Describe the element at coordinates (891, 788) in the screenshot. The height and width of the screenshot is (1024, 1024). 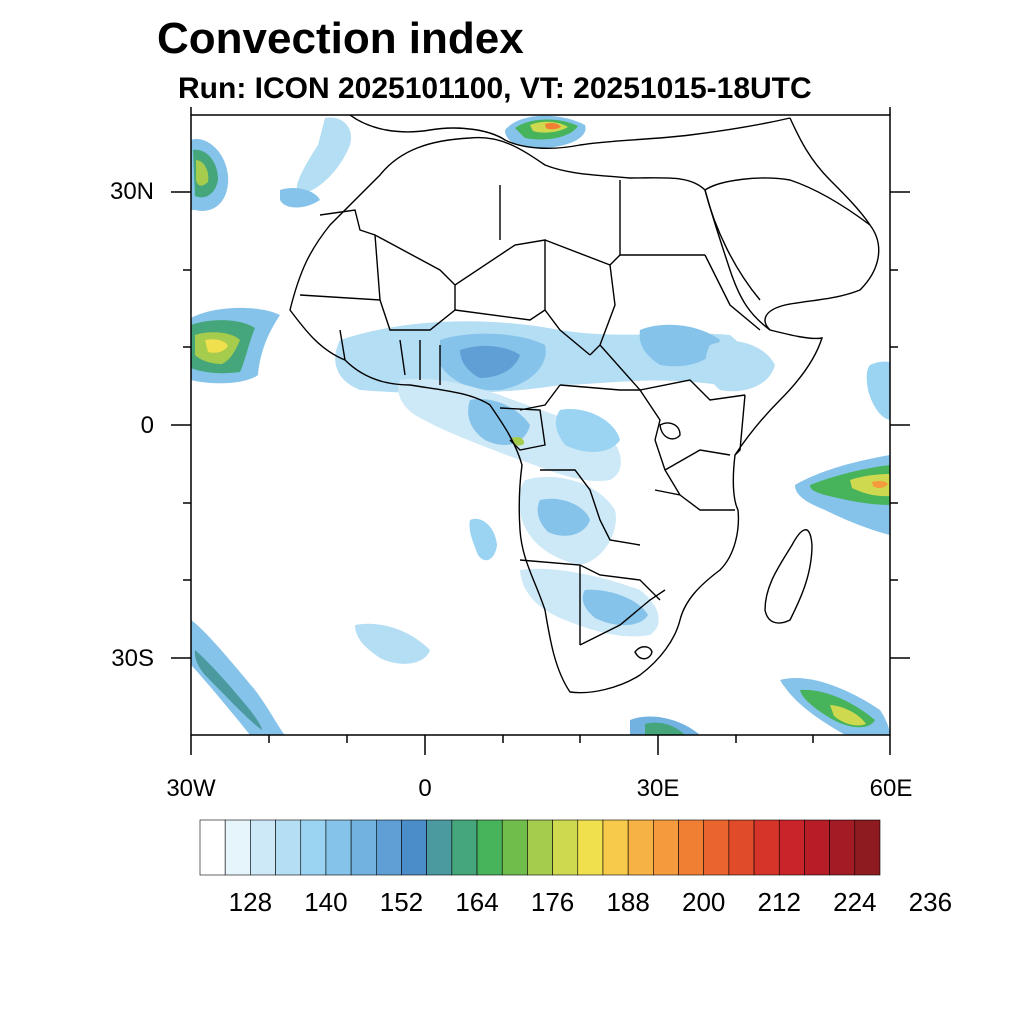
I see `lon-label-60e: 60E` at that location.